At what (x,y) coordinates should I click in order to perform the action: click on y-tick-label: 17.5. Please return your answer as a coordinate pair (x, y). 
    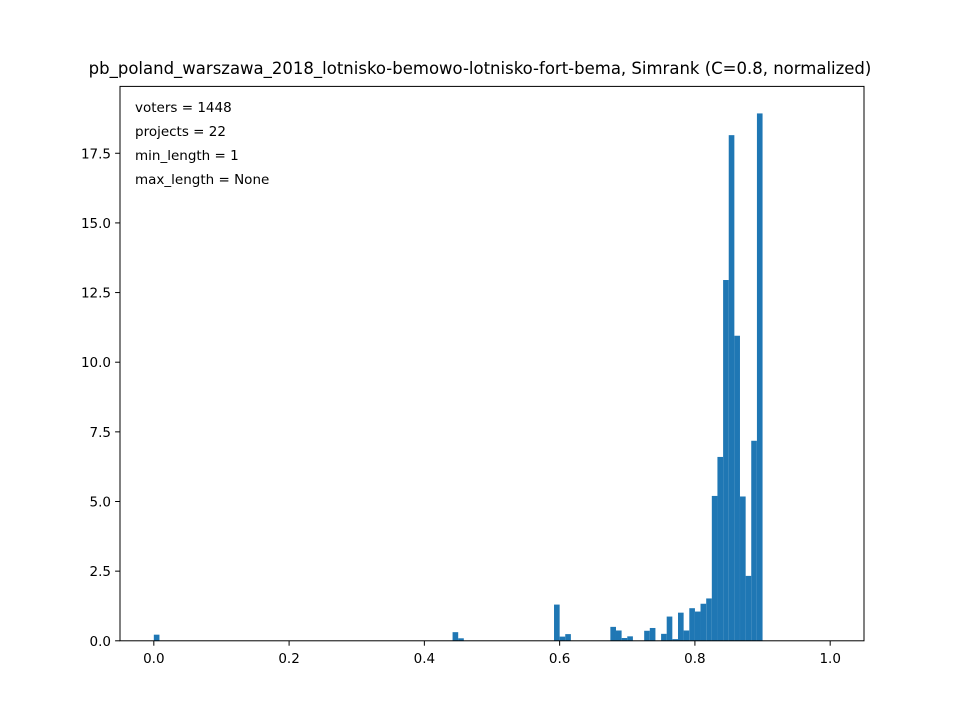
    Looking at the image, I should click on (96, 154).